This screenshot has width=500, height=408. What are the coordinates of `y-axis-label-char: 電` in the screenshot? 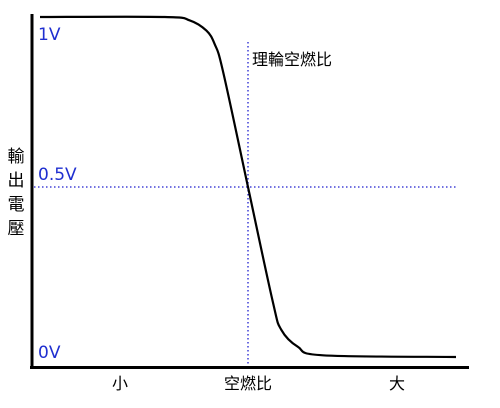 It's located at (16, 205).